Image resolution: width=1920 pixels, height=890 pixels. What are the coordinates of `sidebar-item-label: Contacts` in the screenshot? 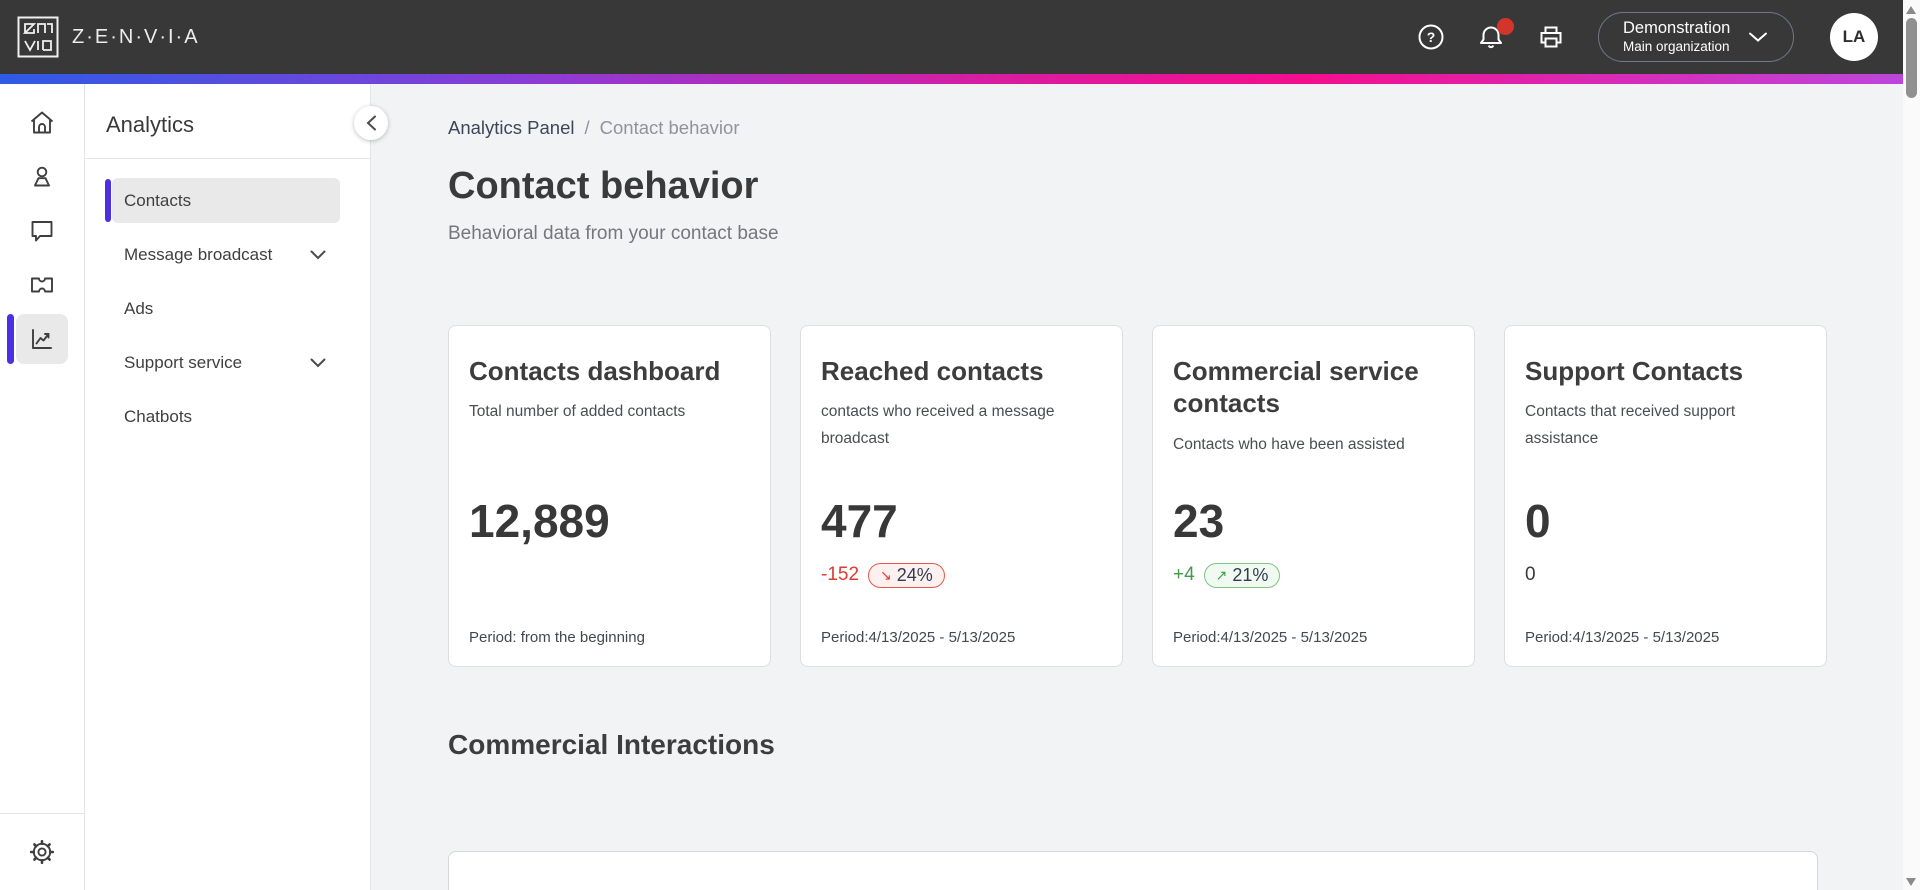 It's located at (158, 200).